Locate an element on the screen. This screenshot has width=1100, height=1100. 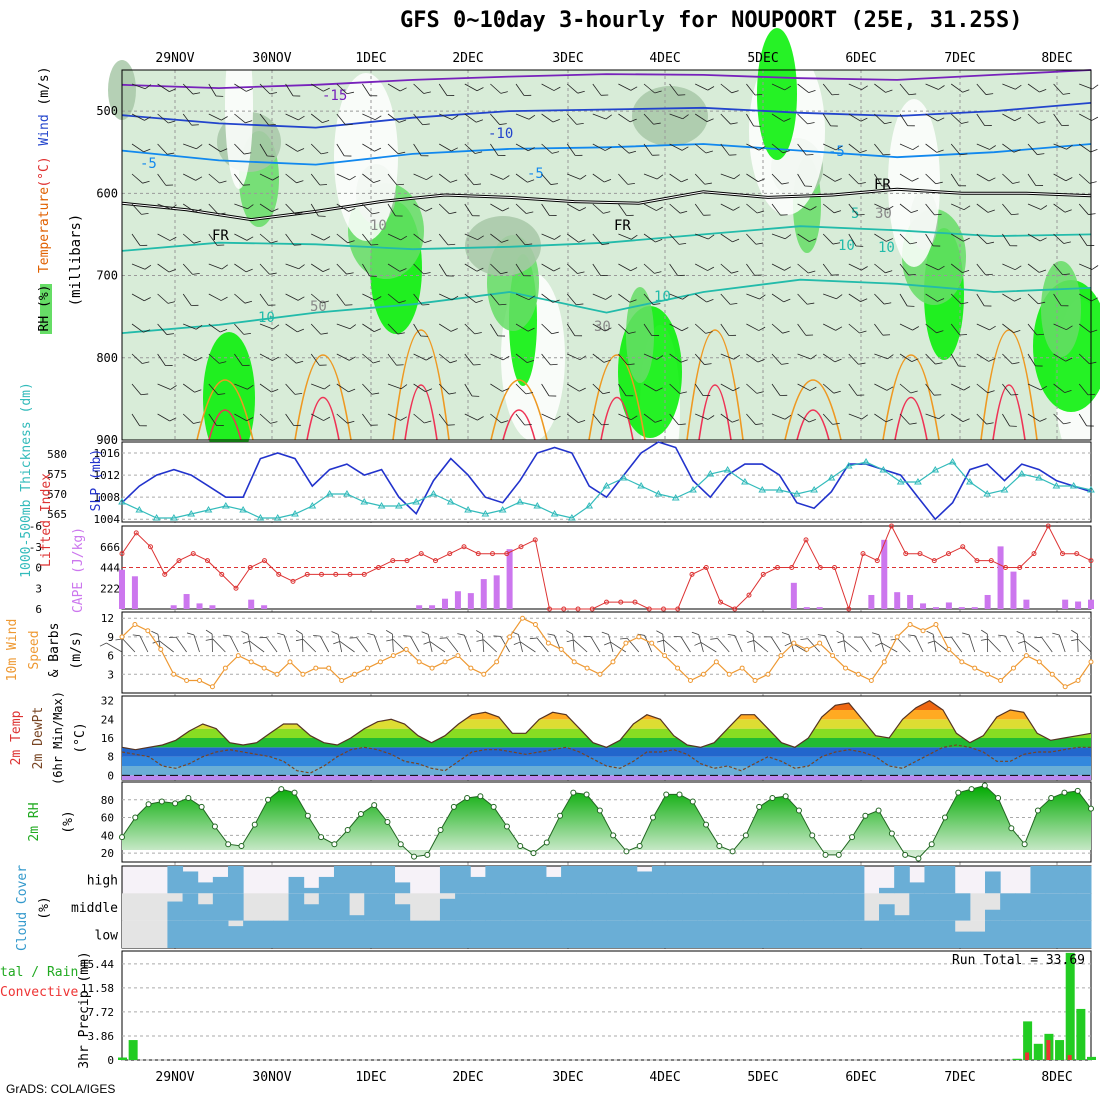
date-label-bottom: 7DEC is located at coordinates (959, 1077).